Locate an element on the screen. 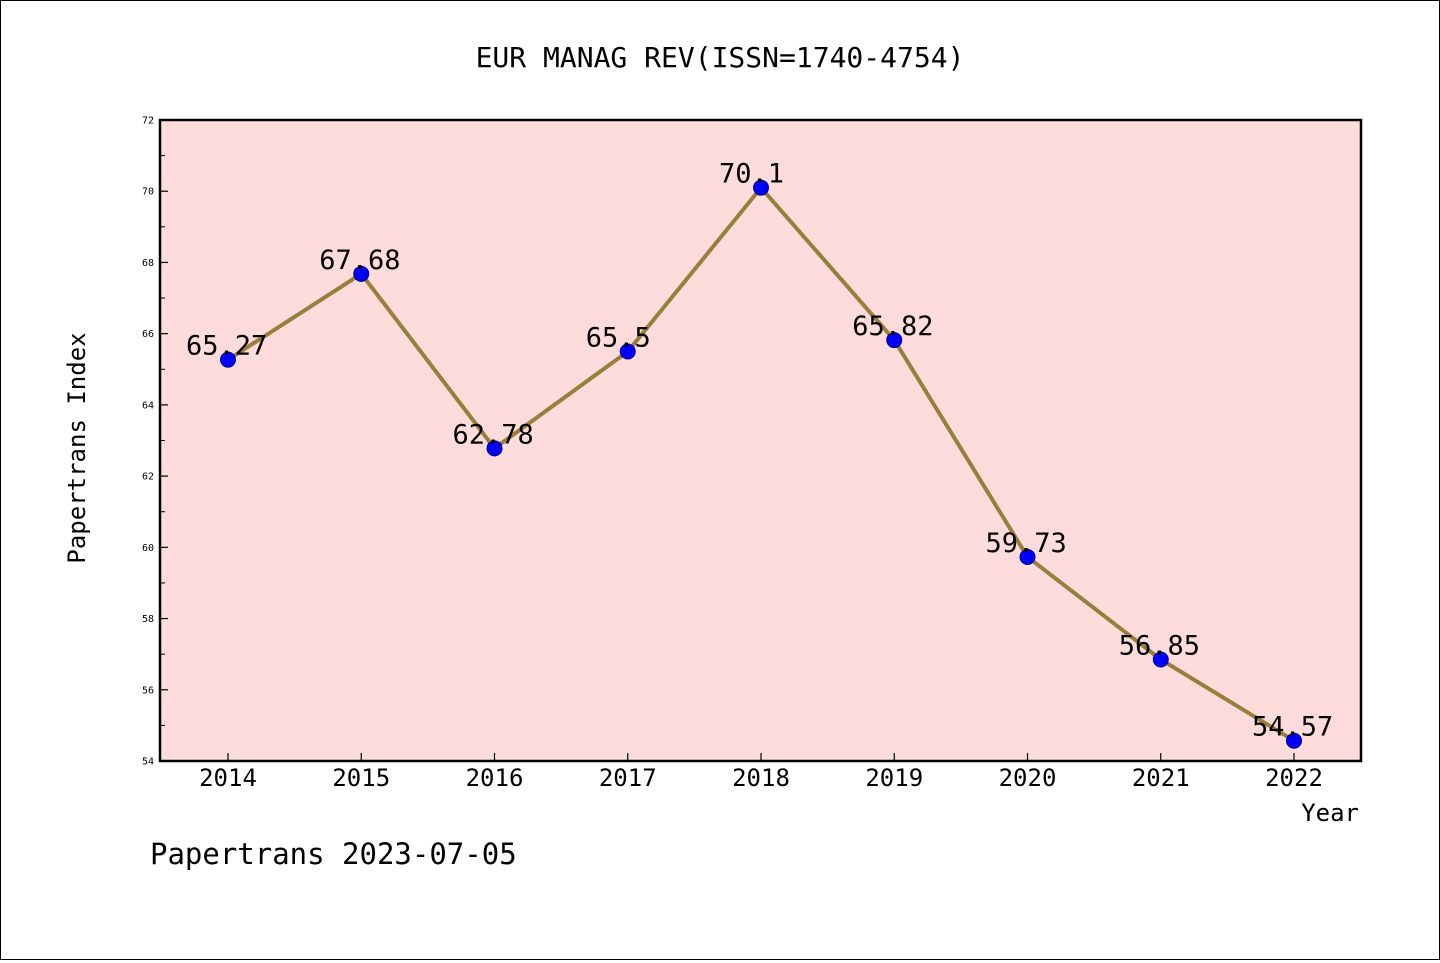 This screenshot has width=1440, height=963. footer-text: Papertrans 2023-07-05 is located at coordinates (333, 854).